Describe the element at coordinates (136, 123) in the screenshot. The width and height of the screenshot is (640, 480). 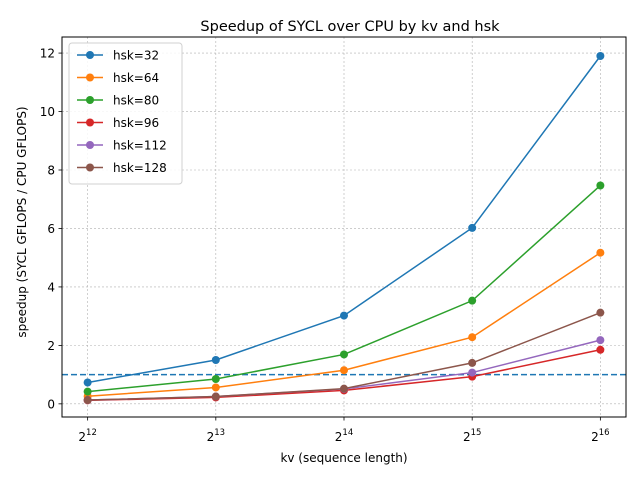
I see `legend-label: hsk=96` at that location.